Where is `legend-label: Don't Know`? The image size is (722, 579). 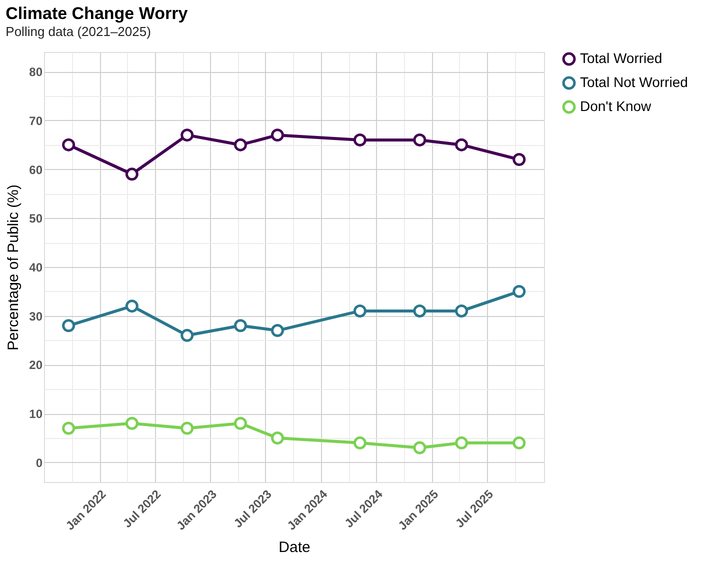 legend-label: Don't Know is located at coordinates (616, 106).